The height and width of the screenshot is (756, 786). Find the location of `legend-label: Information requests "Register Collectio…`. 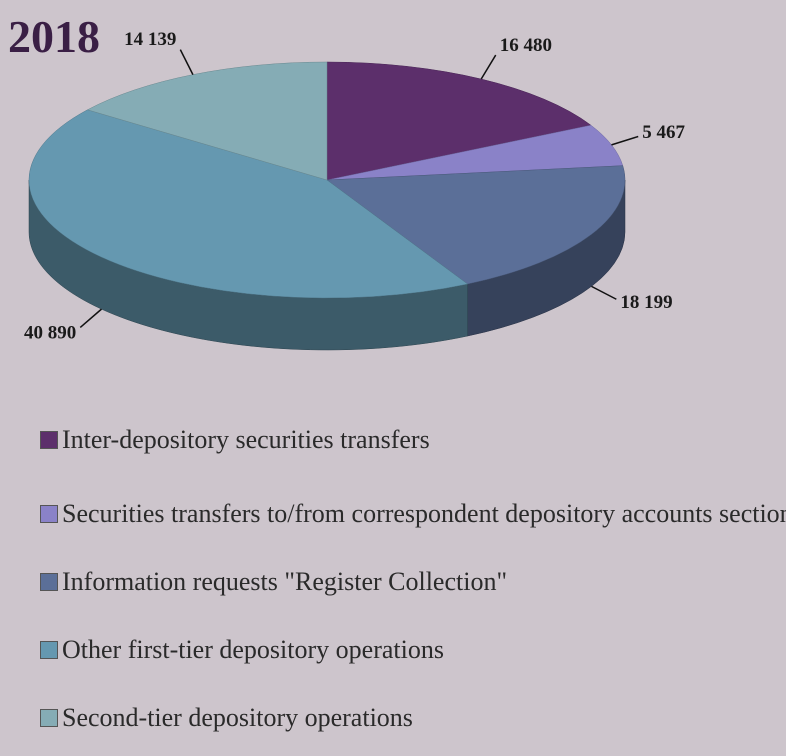

legend-label: Information requests "Register Collectio… is located at coordinates (285, 581).